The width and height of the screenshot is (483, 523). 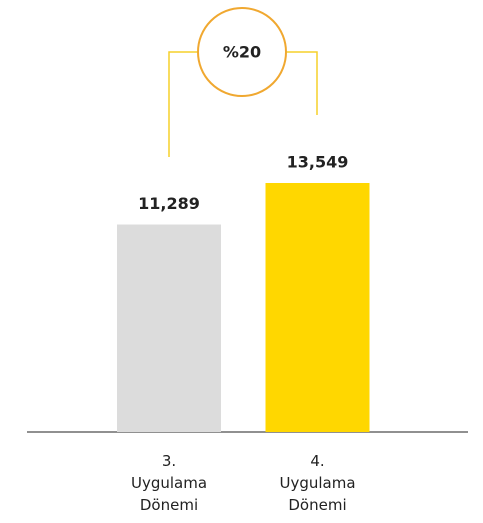 What do you see at coordinates (169, 483) in the screenshot?
I see `x-tick-label: 3. Uygulama Dönemi` at bounding box center [169, 483].